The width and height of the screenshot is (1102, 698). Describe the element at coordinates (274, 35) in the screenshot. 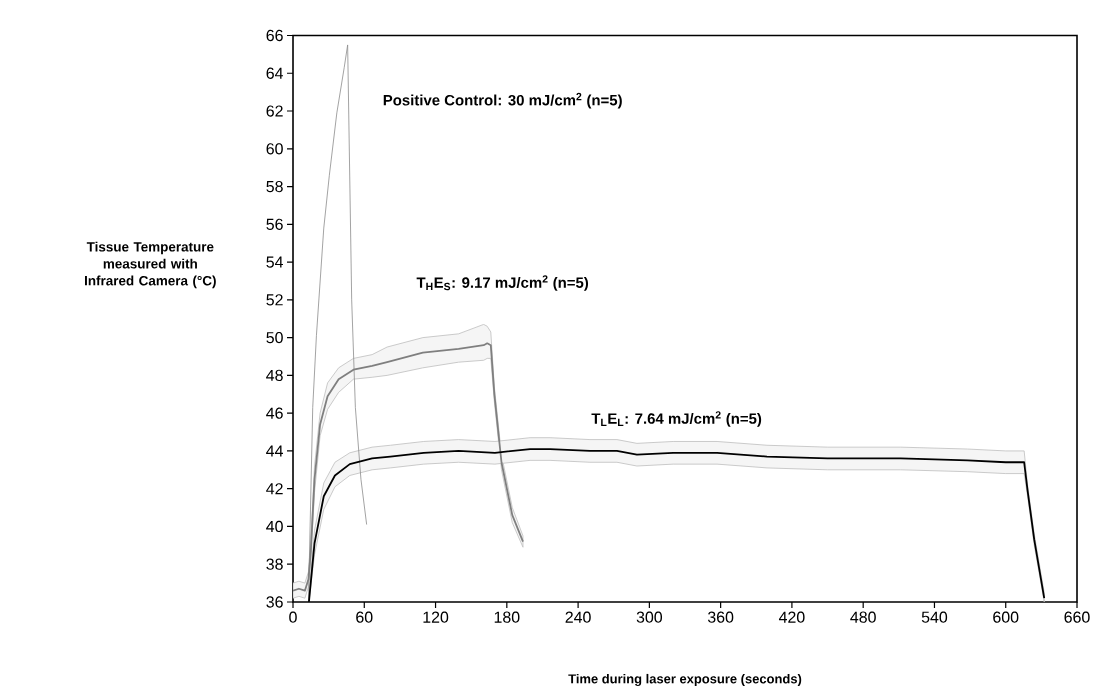

I see `y-tick-label: 66` at that location.